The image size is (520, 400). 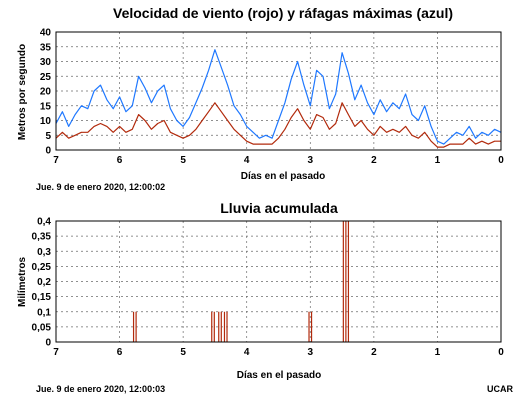 What do you see at coordinates (48, 151) in the screenshot?
I see `wind-y-tick-label: 0` at bounding box center [48, 151].